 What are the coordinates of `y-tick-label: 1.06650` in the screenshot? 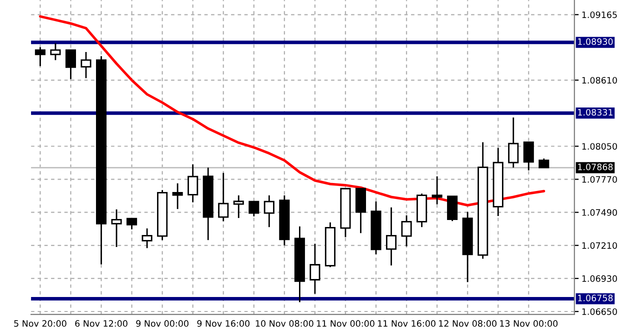 It's located at (599, 311).